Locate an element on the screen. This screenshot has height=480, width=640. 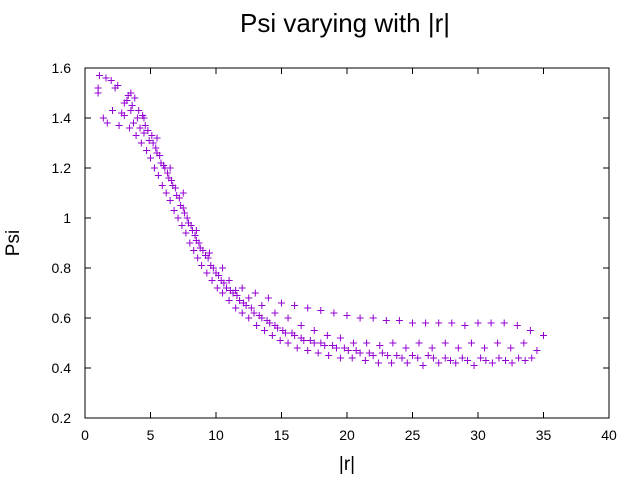
y-tick-label: 1 is located at coordinates (67, 218).